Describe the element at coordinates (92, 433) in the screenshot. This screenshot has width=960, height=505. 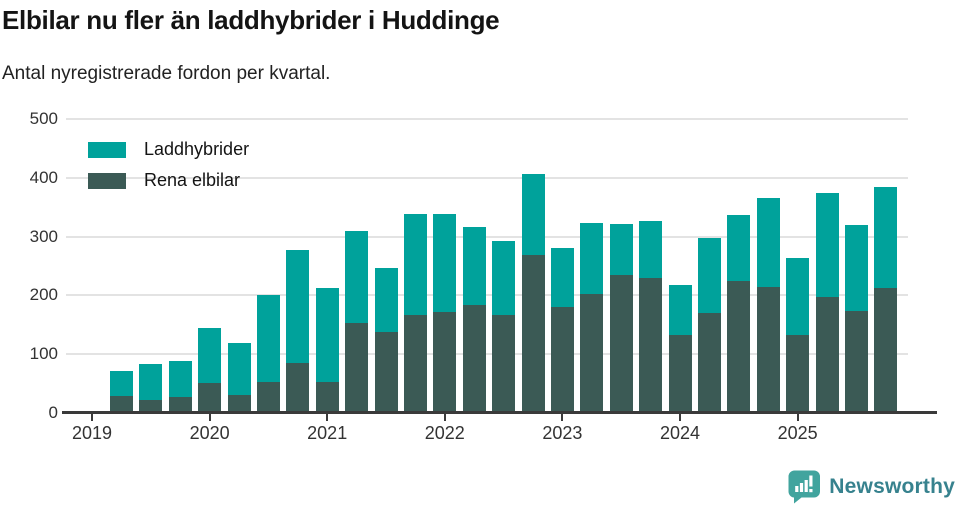
I see `x-axis-label-2019: 2019` at that location.